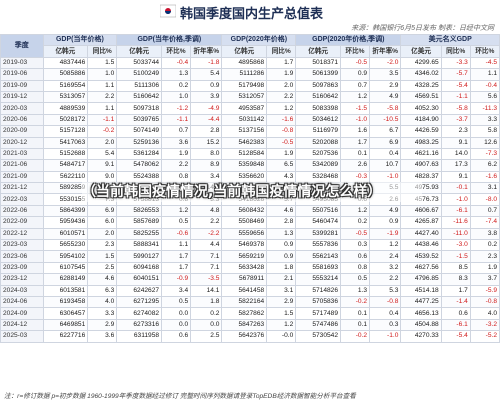  Describe the element at coordinates (139, 211) in the screenshot. I see `value-cell: 5826553` at that location.